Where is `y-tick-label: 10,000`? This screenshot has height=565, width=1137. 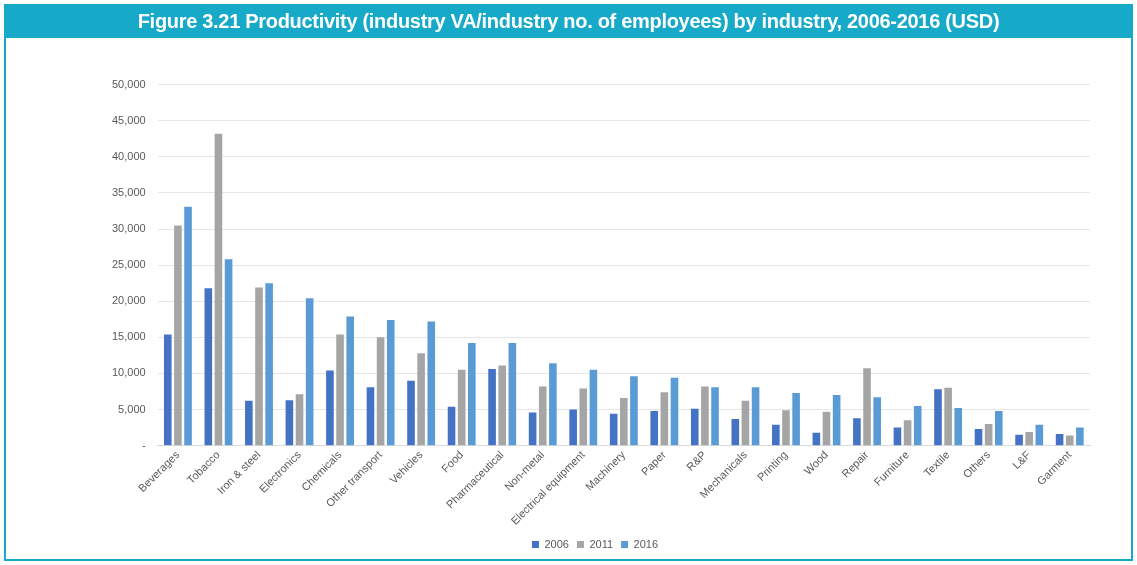 y-tick-label: 10,000 is located at coordinates (128, 372).